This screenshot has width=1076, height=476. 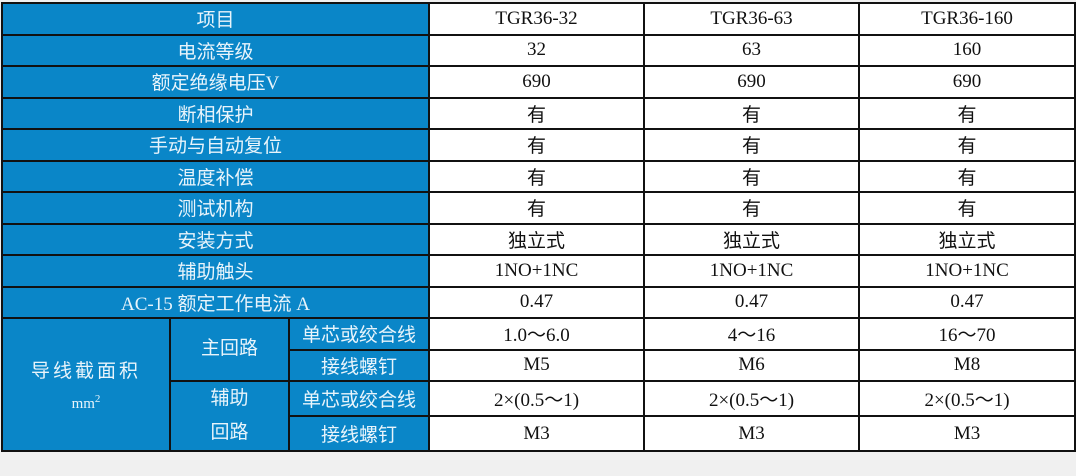 I want to click on model-header: TGR36-63, so click(x=752, y=19).